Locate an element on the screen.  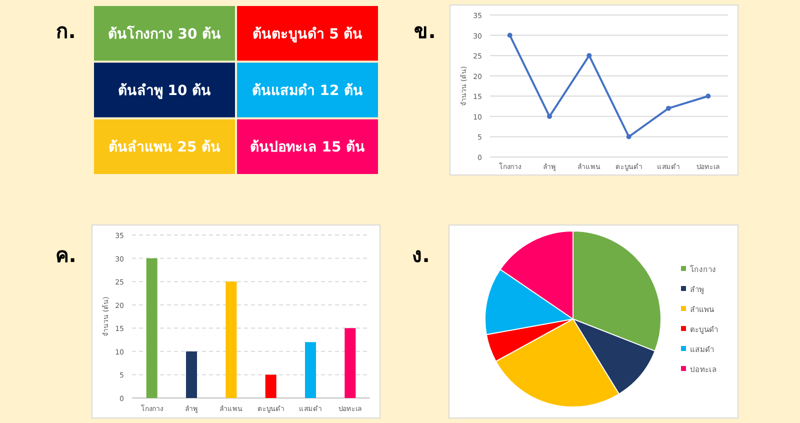
text: ค. is located at coordinates (66, 255).